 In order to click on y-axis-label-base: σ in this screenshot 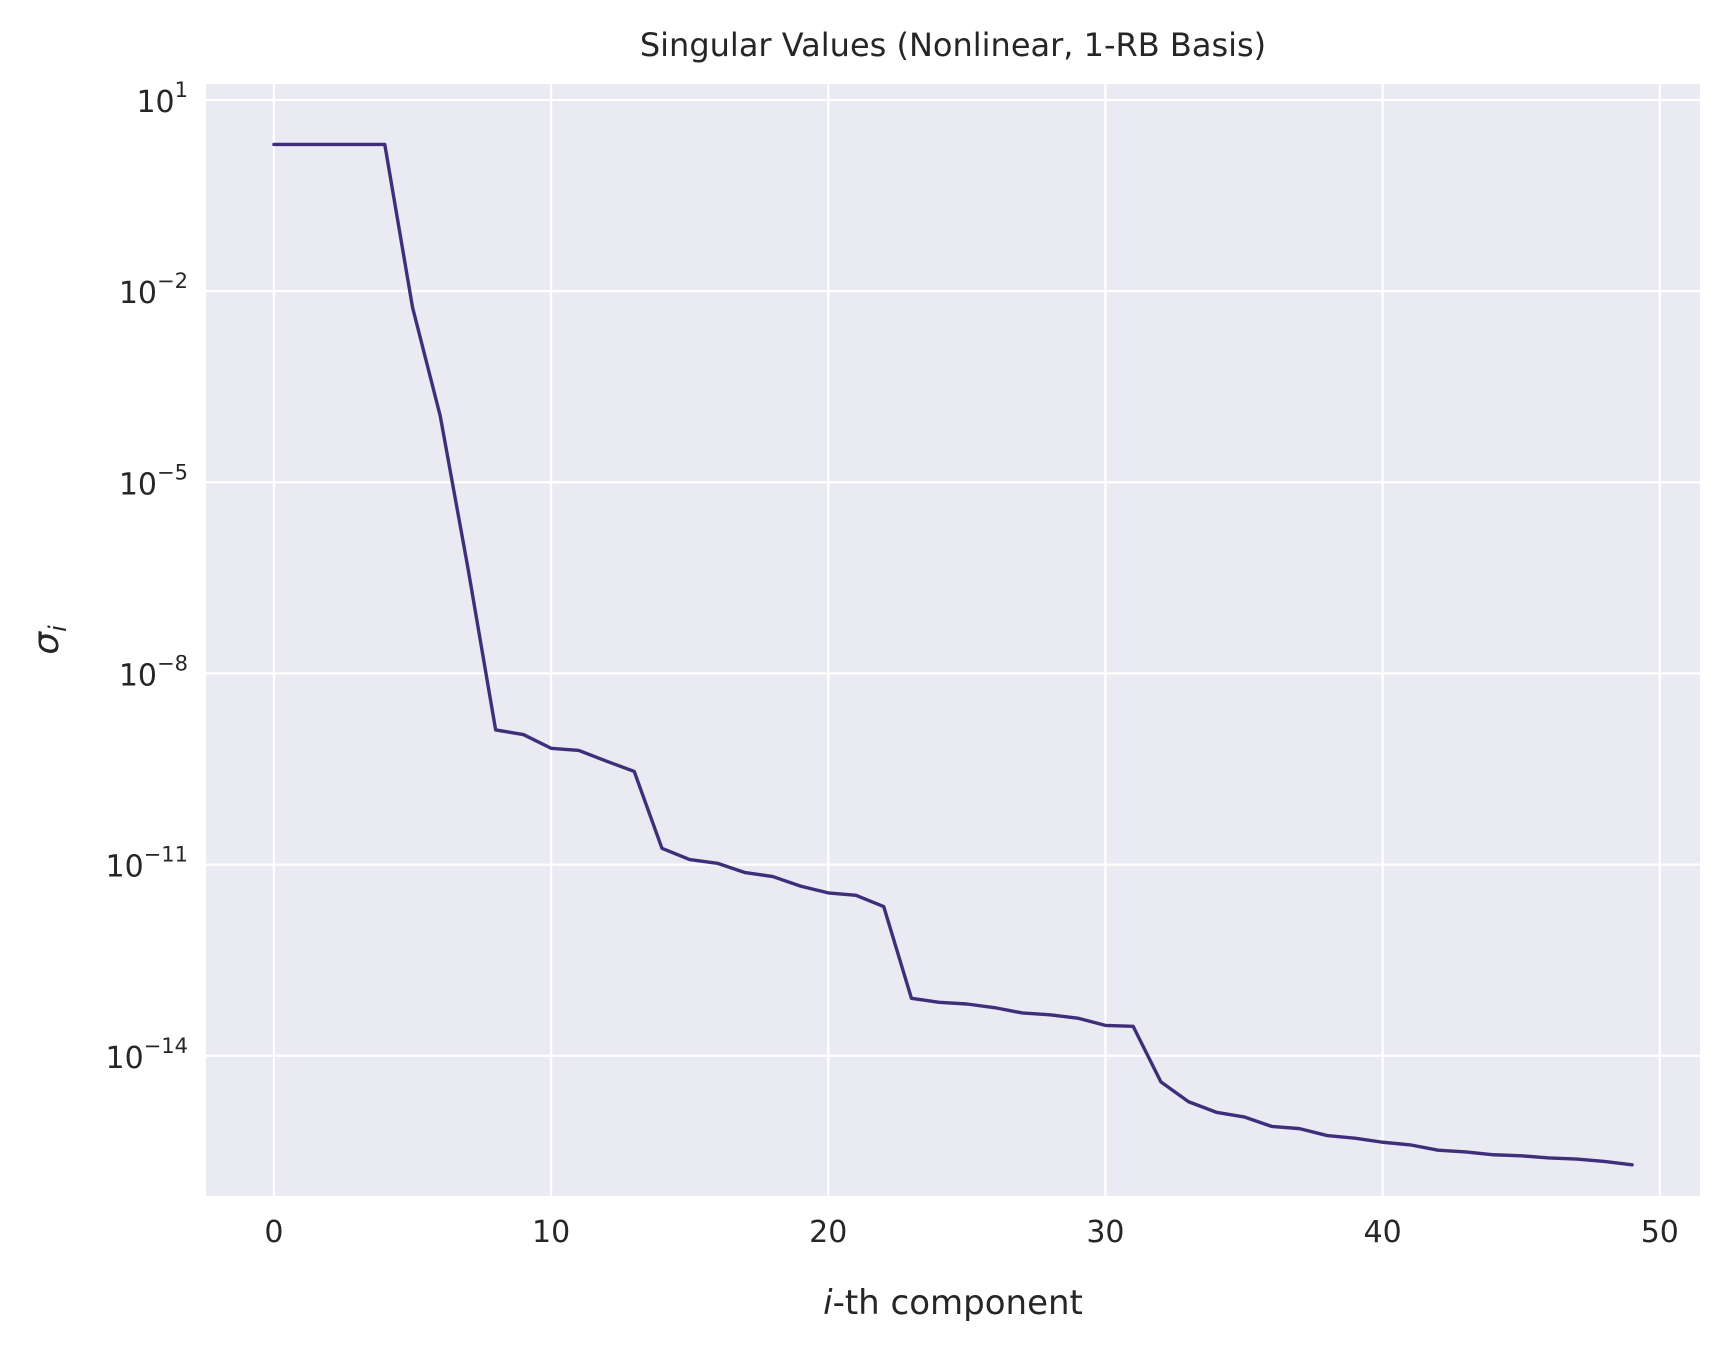, I will do `click(46, 643)`.